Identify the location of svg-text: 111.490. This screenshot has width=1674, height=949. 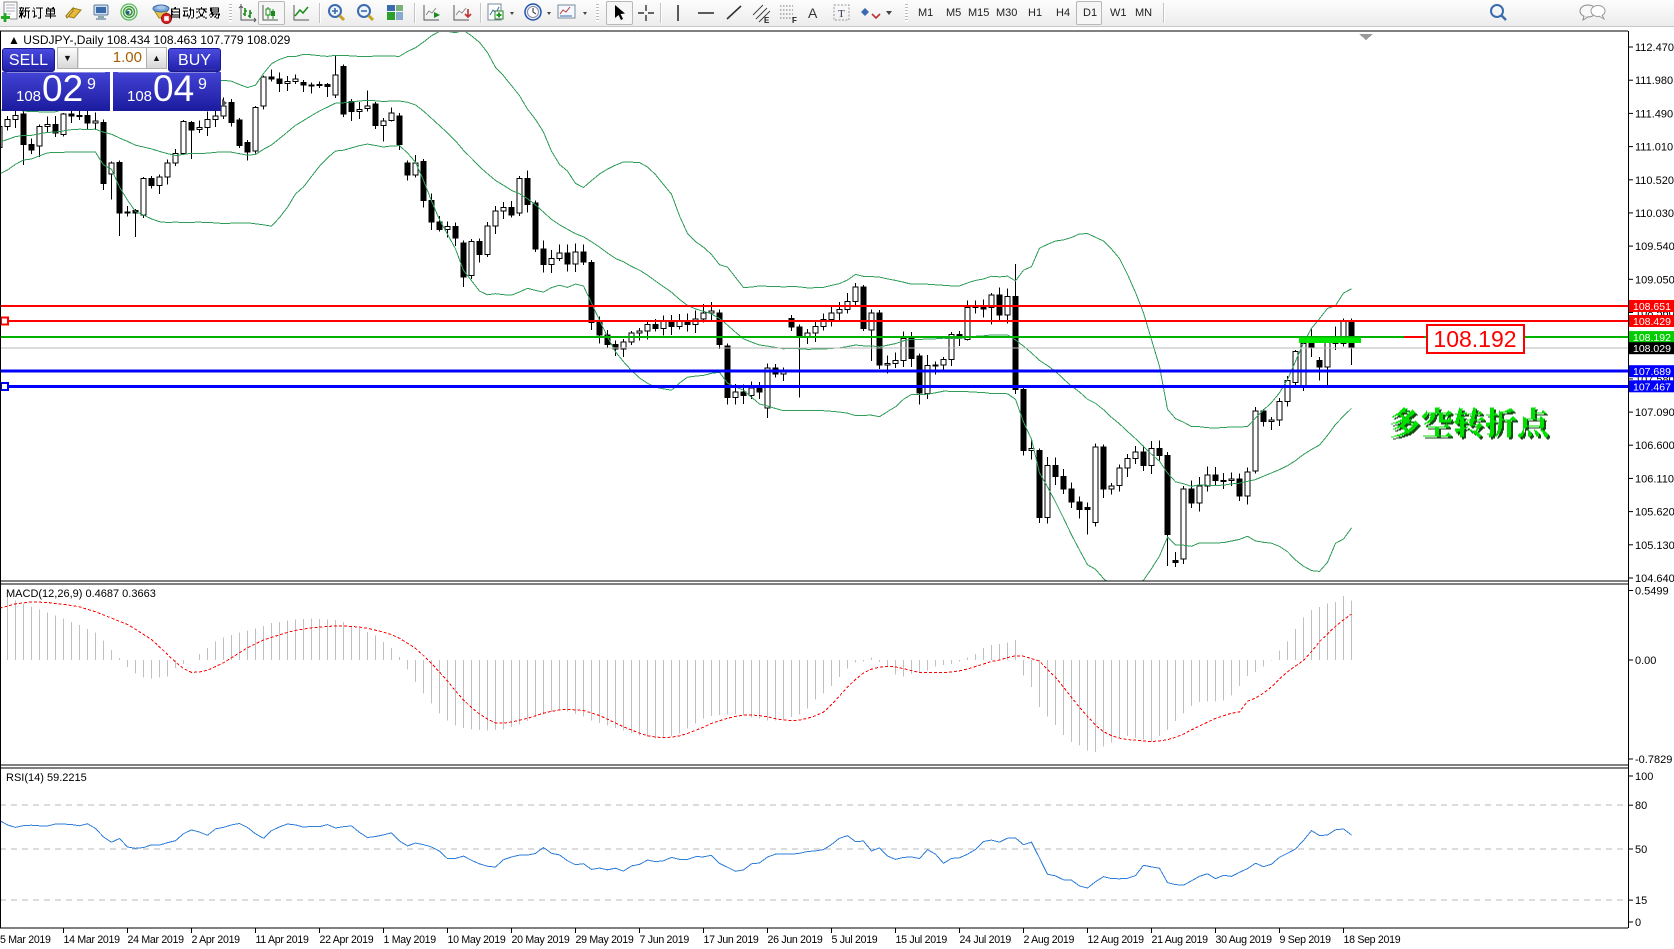
(1654, 114).